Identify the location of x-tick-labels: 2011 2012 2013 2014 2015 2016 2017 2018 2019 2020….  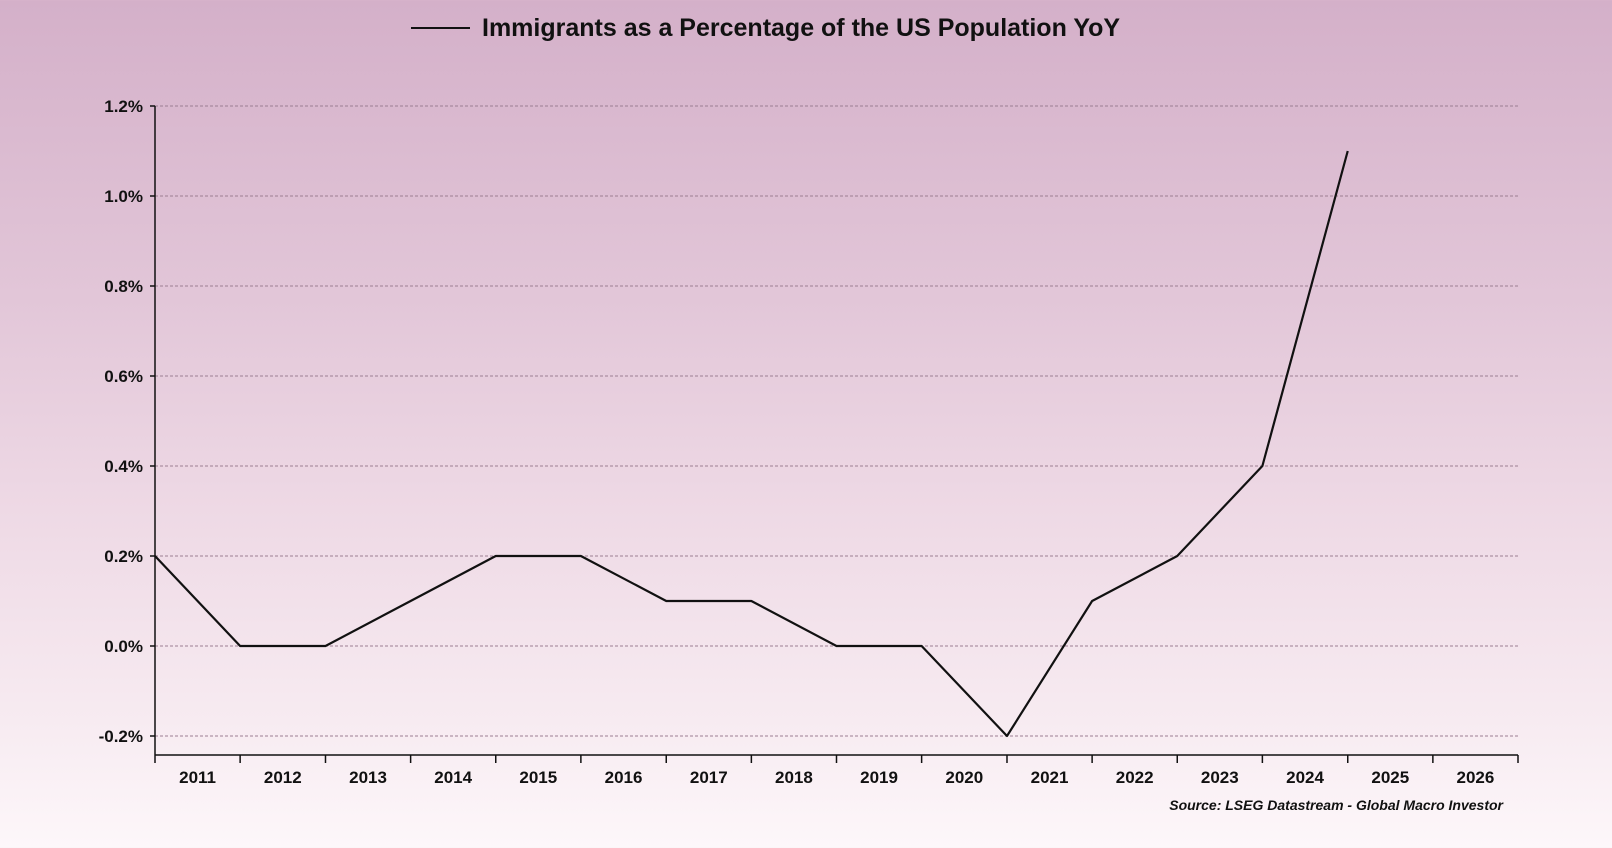
(836, 777).